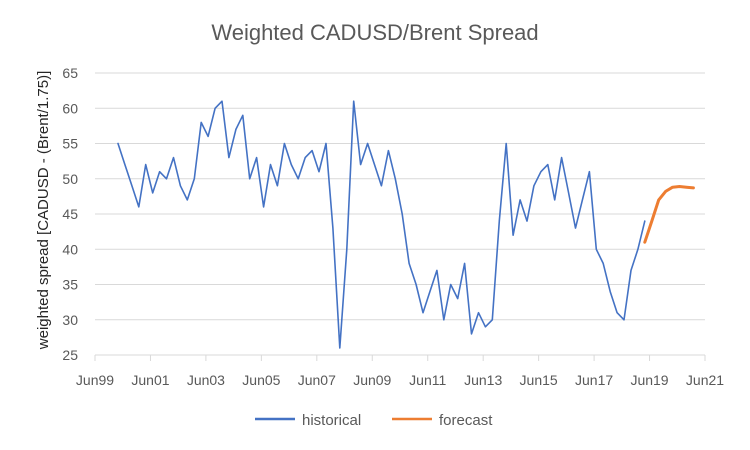 This screenshot has height=450, width=750. What do you see at coordinates (374, 32) in the screenshot?
I see `chart-title: Weighted CADUSD/Brent Spread` at bounding box center [374, 32].